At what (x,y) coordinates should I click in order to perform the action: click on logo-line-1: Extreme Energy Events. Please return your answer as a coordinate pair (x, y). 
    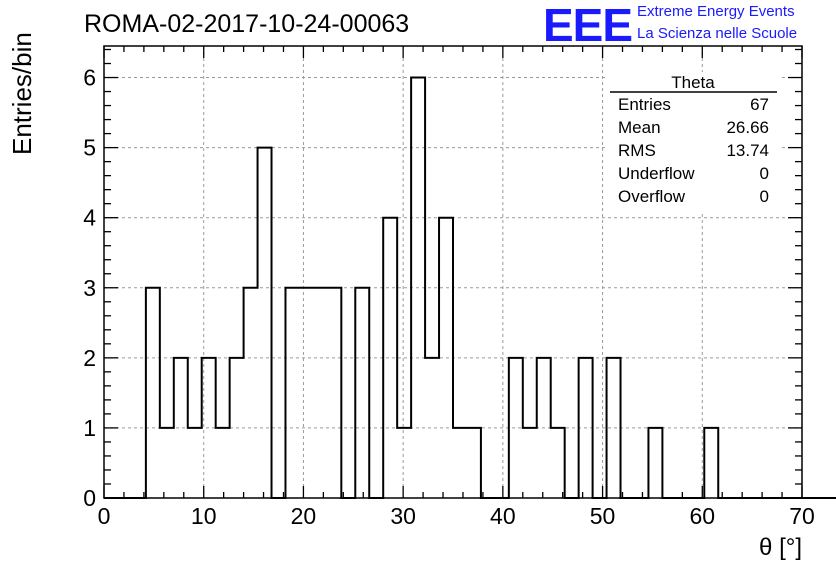
    Looking at the image, I should click on (716, 11).